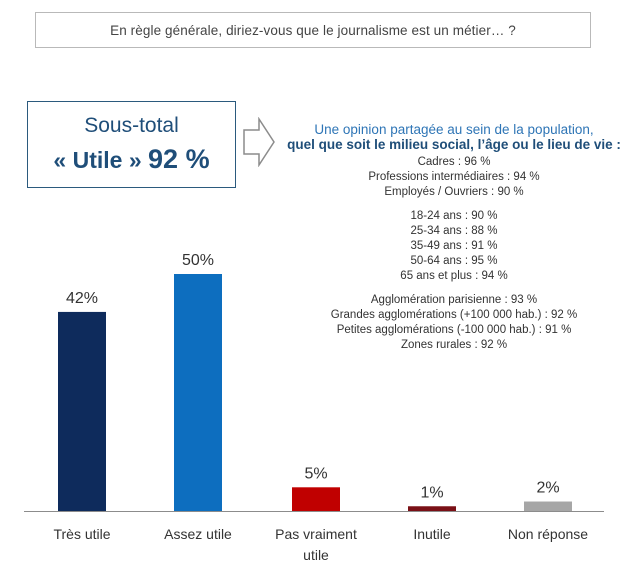 The image size is (640, 575). What do you see at coordinates (454, 261) in the screenshot?
I see `breakdown-item: 50-64 ans : 95 %` at bounding box center [454, 261].